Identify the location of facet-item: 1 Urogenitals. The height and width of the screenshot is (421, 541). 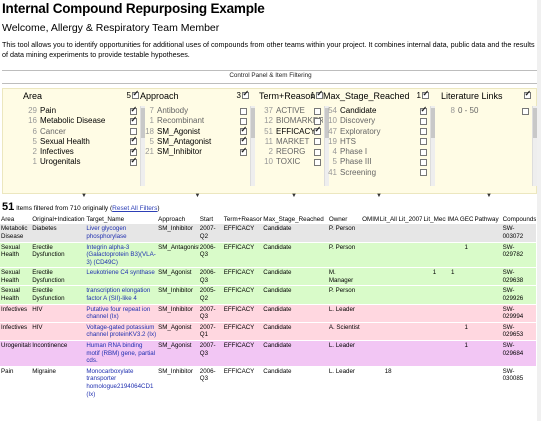
(81, 161).